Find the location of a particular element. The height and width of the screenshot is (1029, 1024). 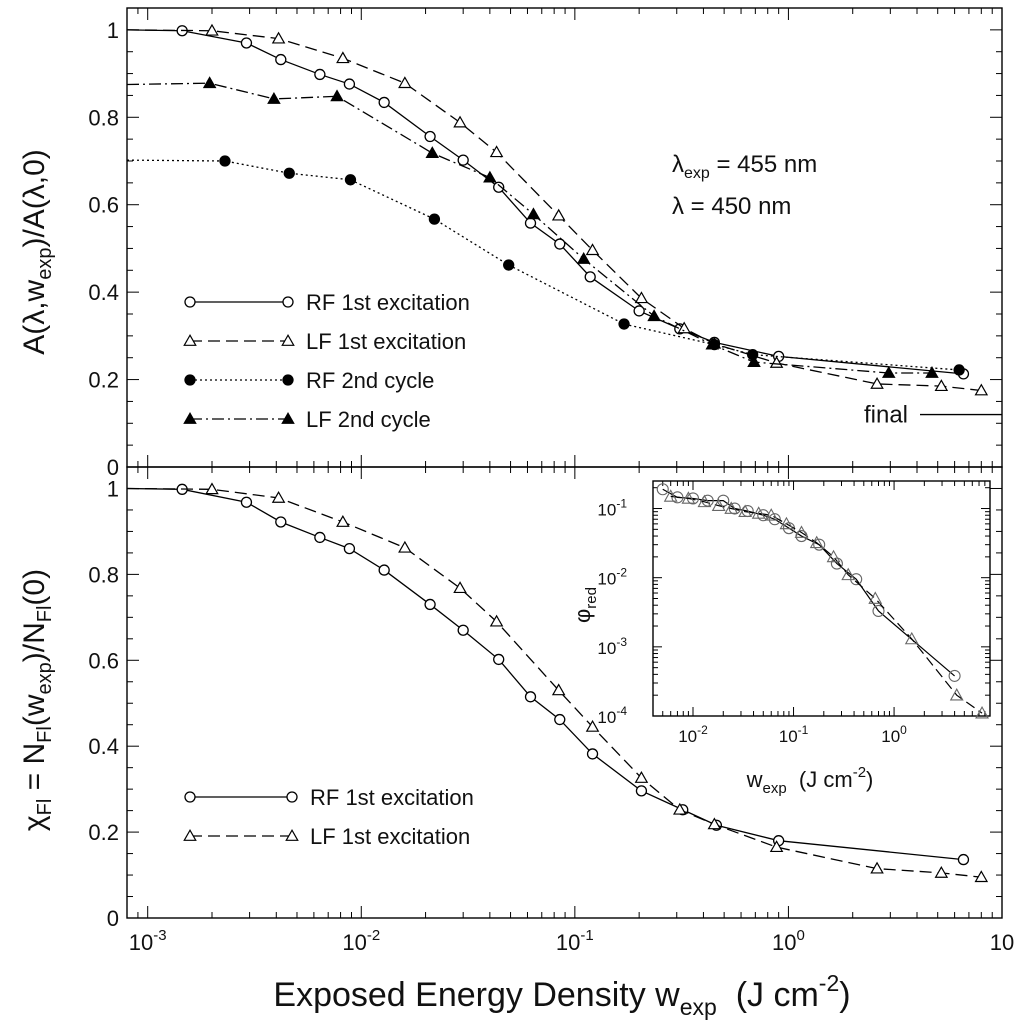

inset-x-tick-label: 10⁻² is located at coordinates (693, 734).